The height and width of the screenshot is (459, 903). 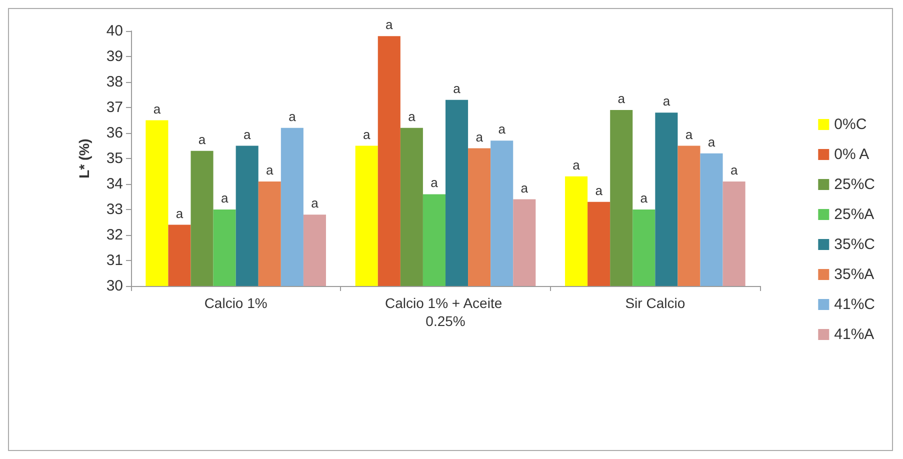 I want to click on legend-label: 0% A, so click(x=852, y=154).